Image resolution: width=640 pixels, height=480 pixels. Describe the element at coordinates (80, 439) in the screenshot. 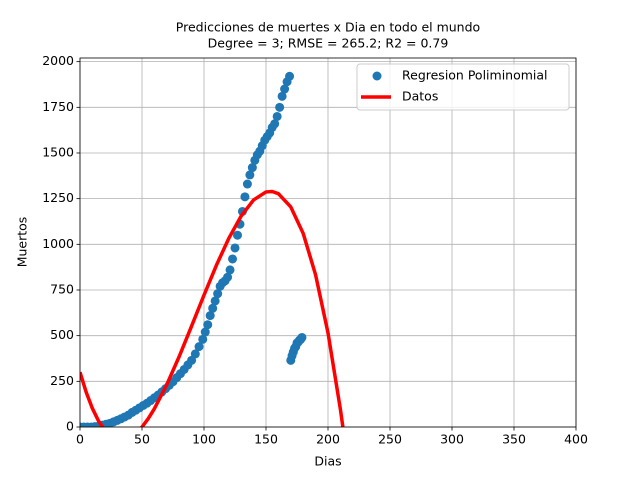

I see `x-tick-label: 0` at that location.